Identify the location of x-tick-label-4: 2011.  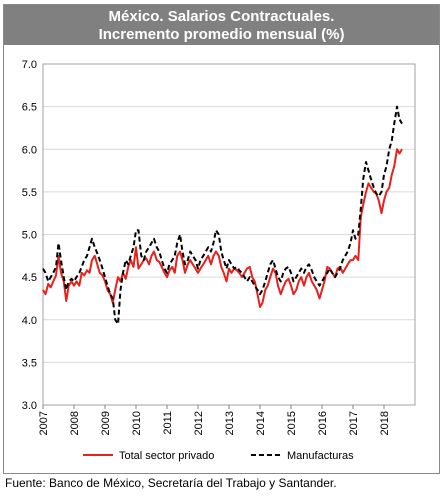
(168, 423).